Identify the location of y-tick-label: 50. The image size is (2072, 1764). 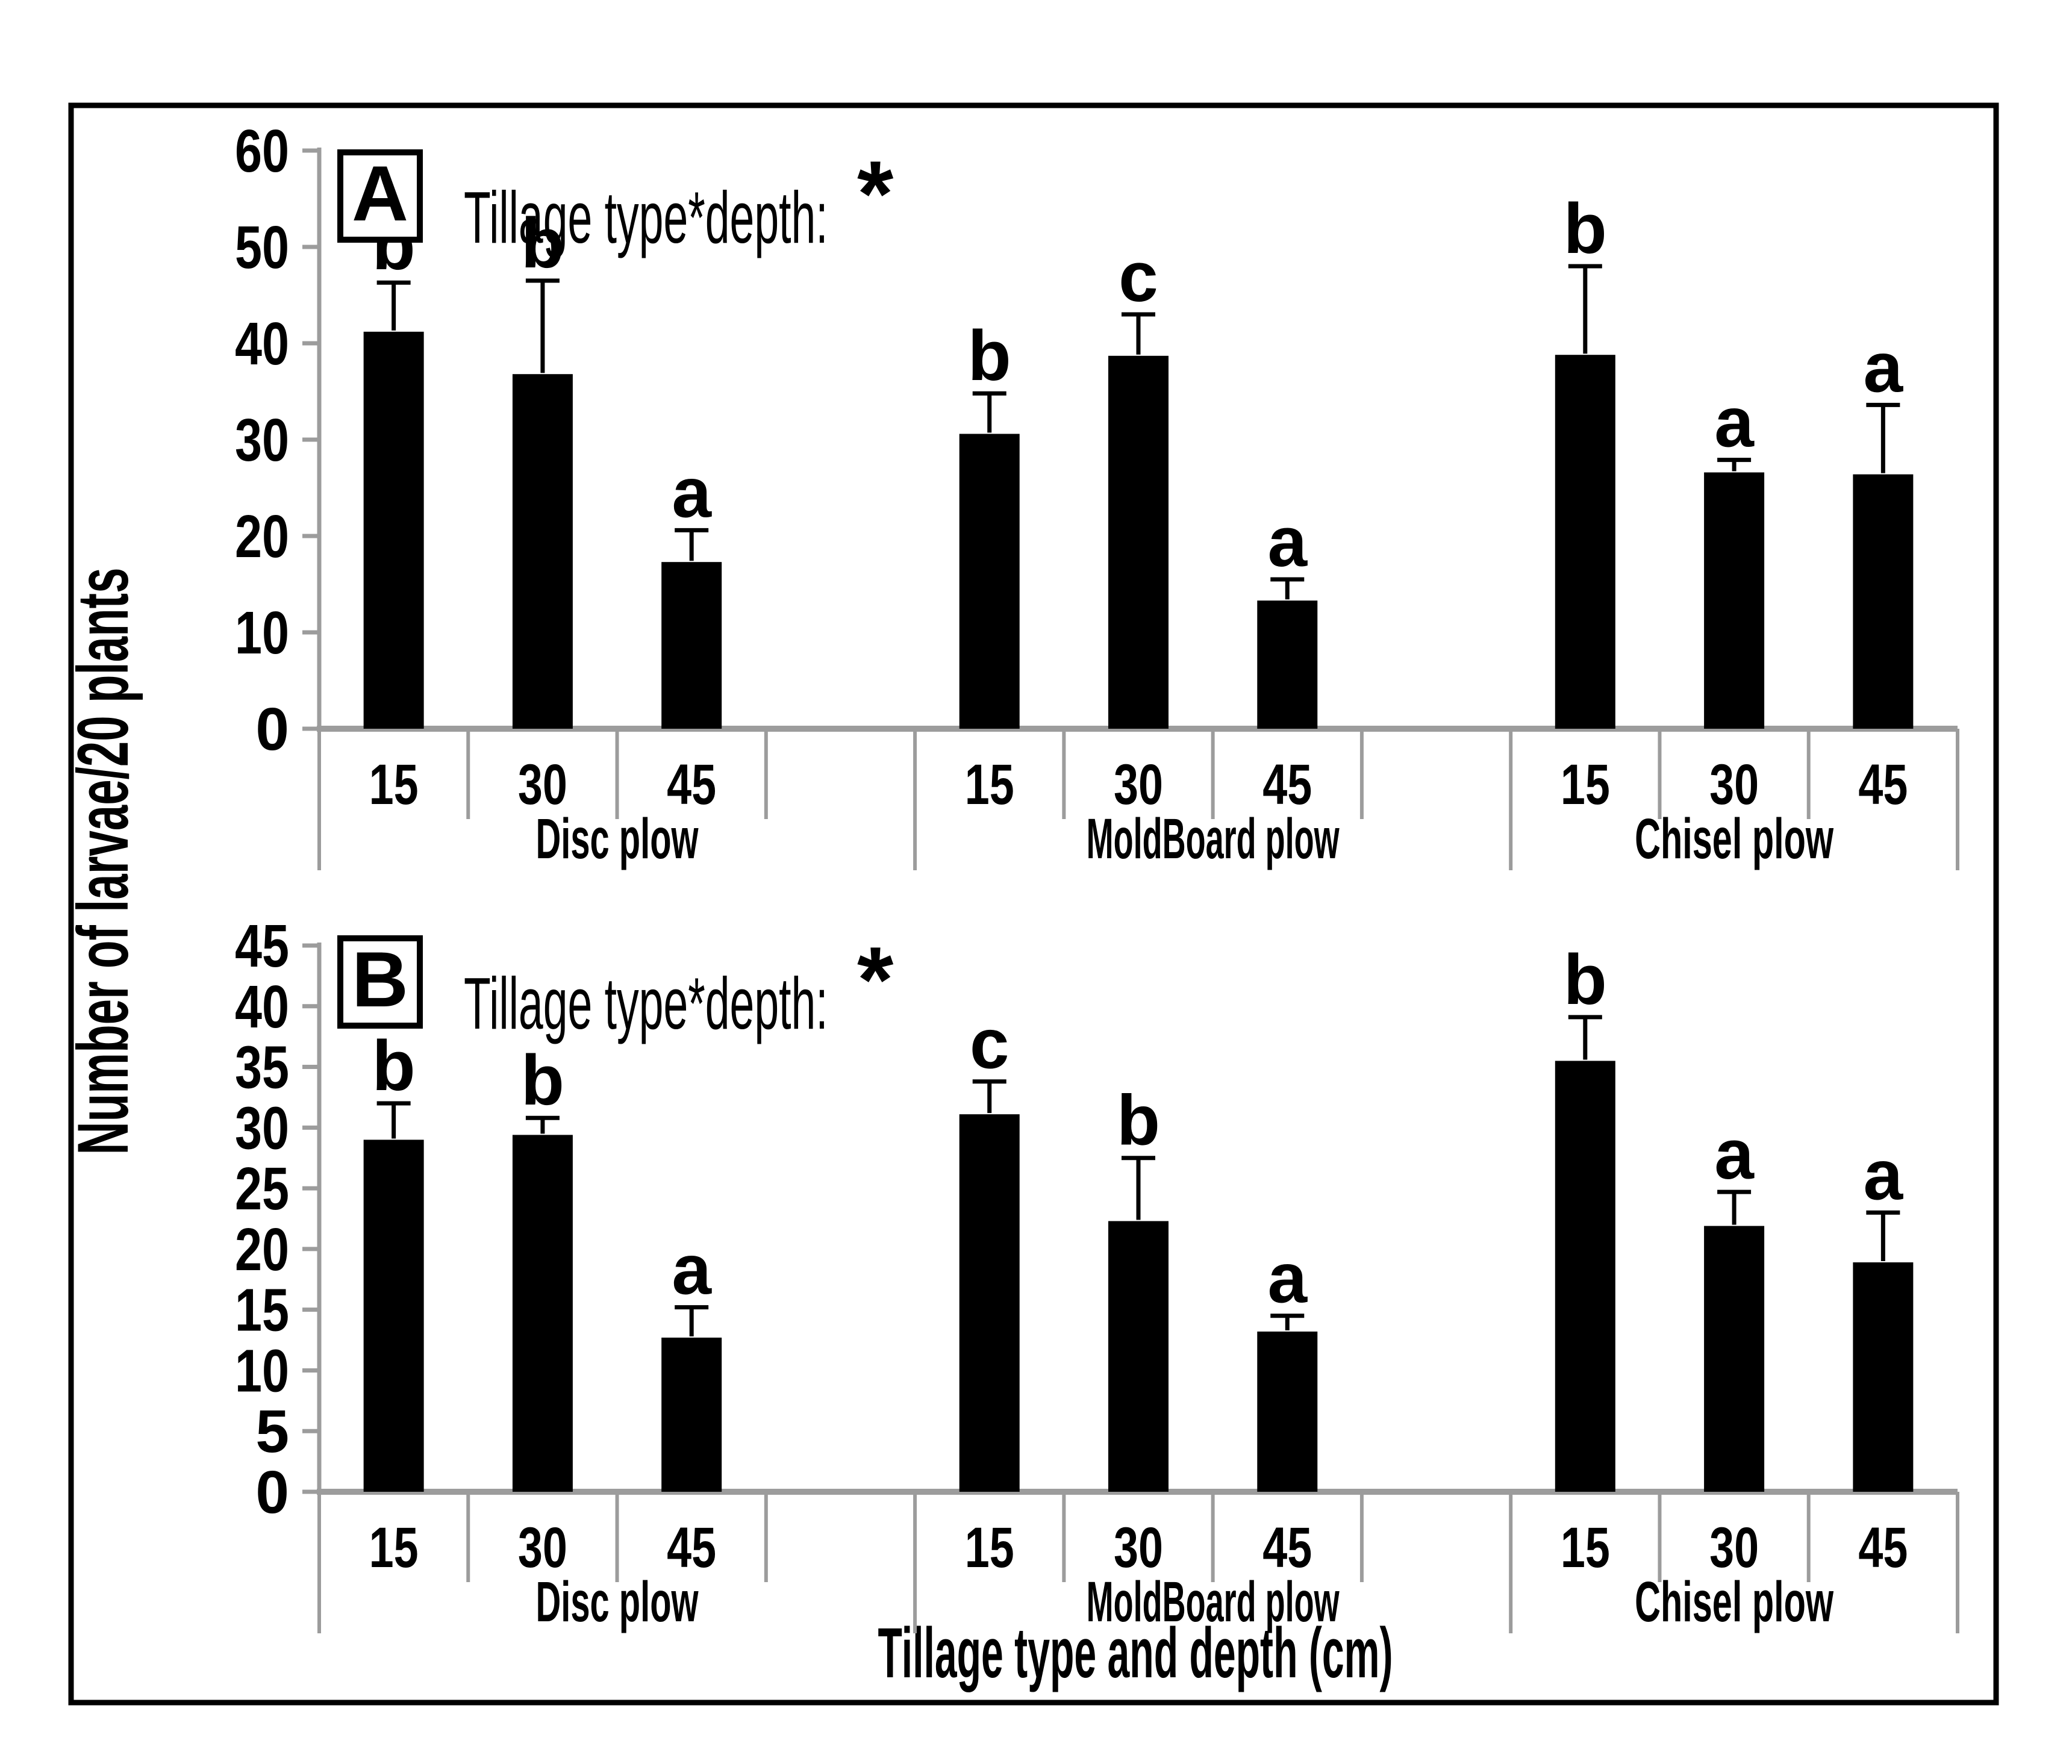
(262, 247).